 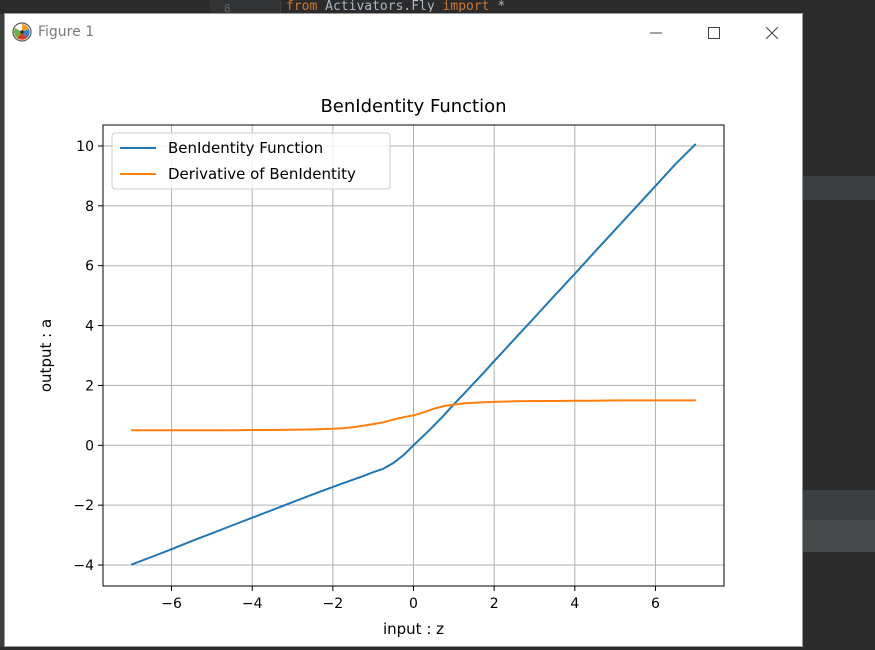 What do you see at coordinates (494, 604) in the screenshot?
I see `x-tick-label: 2` at bounding box center [494, 604].